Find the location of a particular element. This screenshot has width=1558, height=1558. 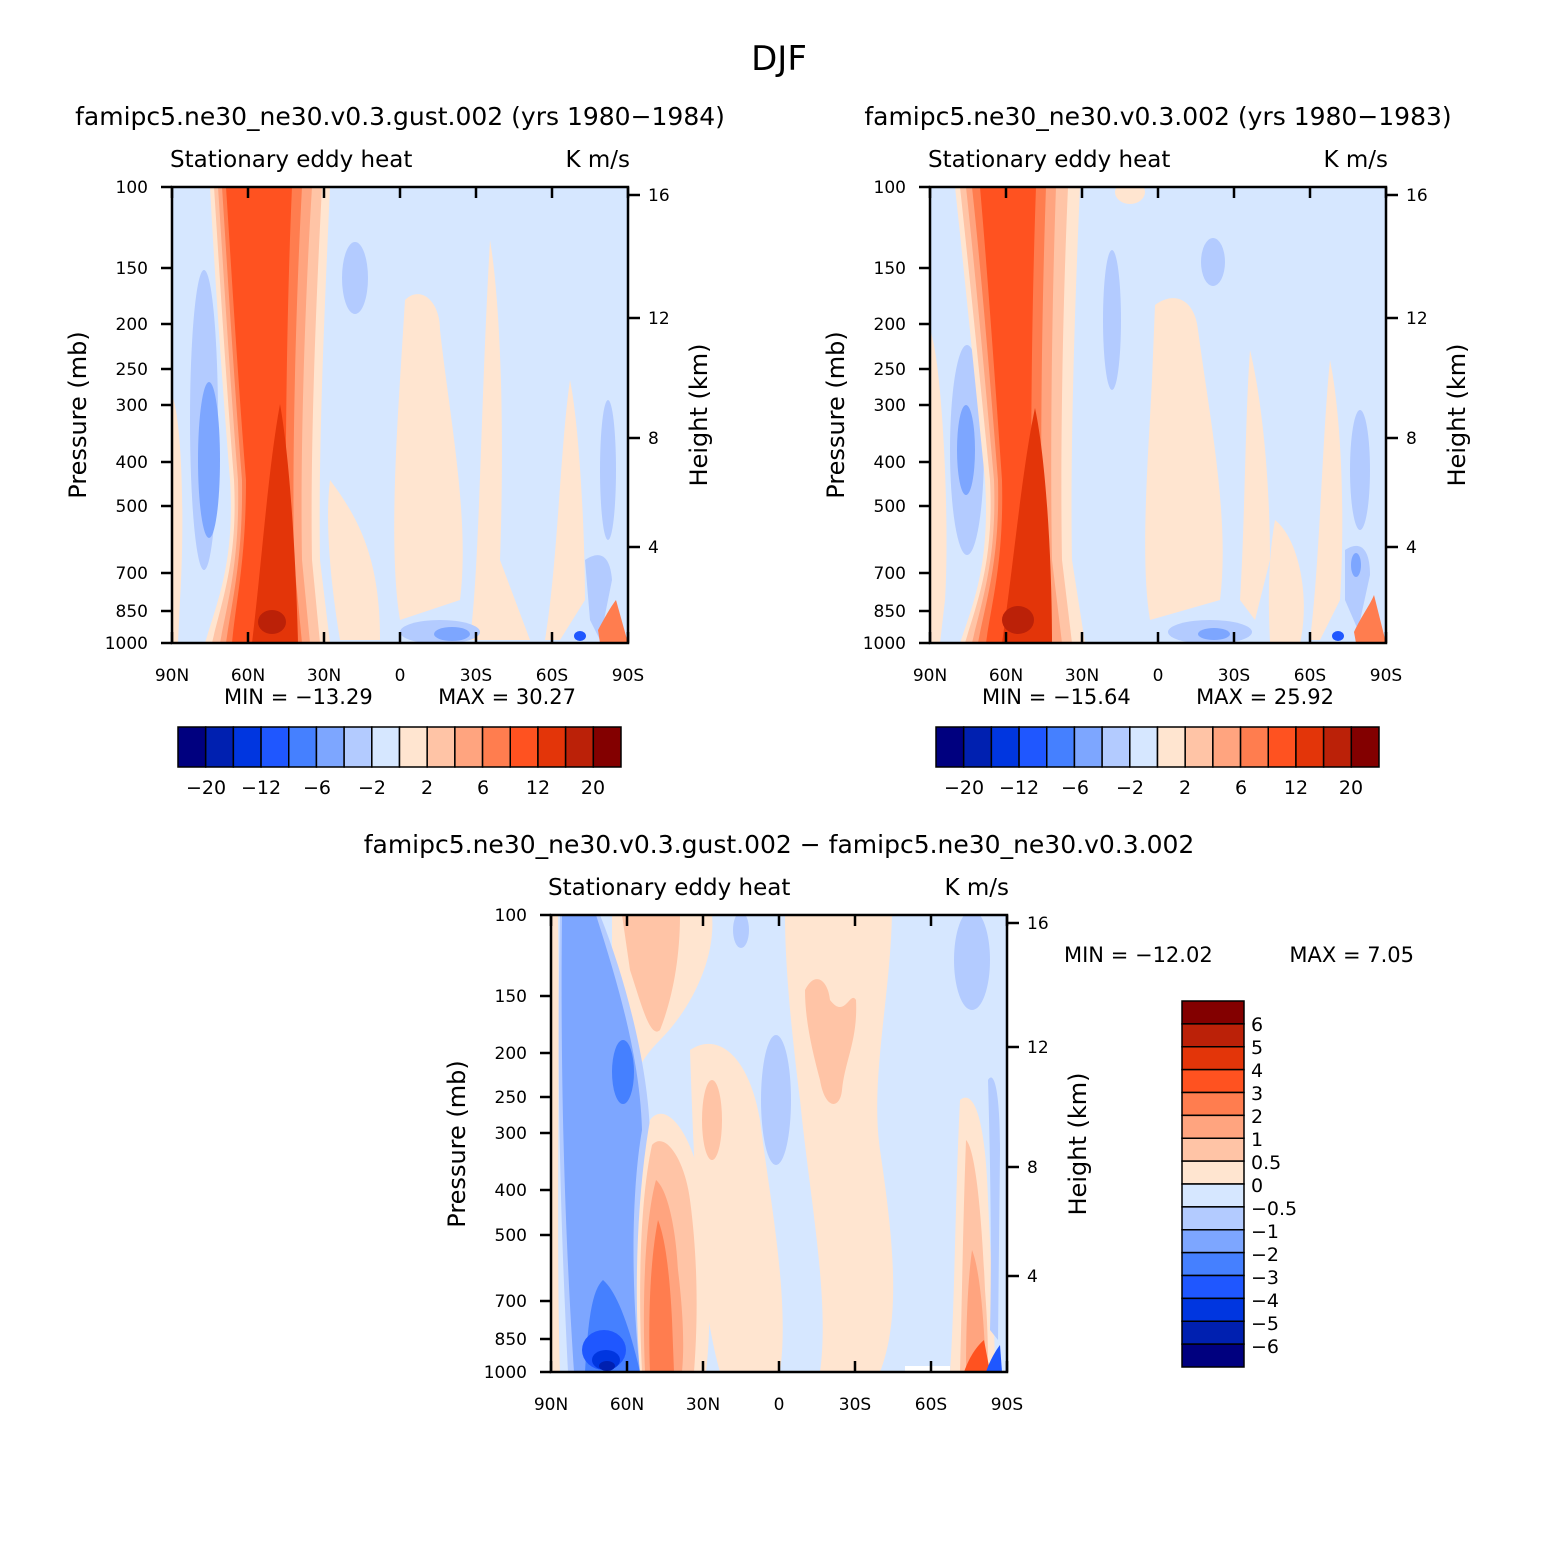

x-tick-label: 0 is located at coordinates (400, 676).